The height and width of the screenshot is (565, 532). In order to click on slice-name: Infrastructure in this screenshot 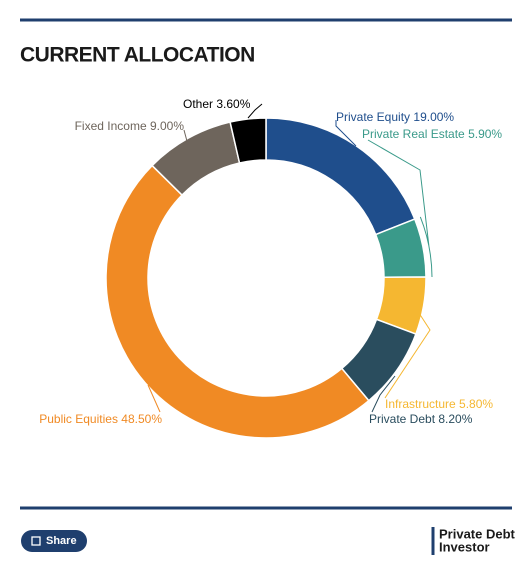, I will do `click(420, 404)`.